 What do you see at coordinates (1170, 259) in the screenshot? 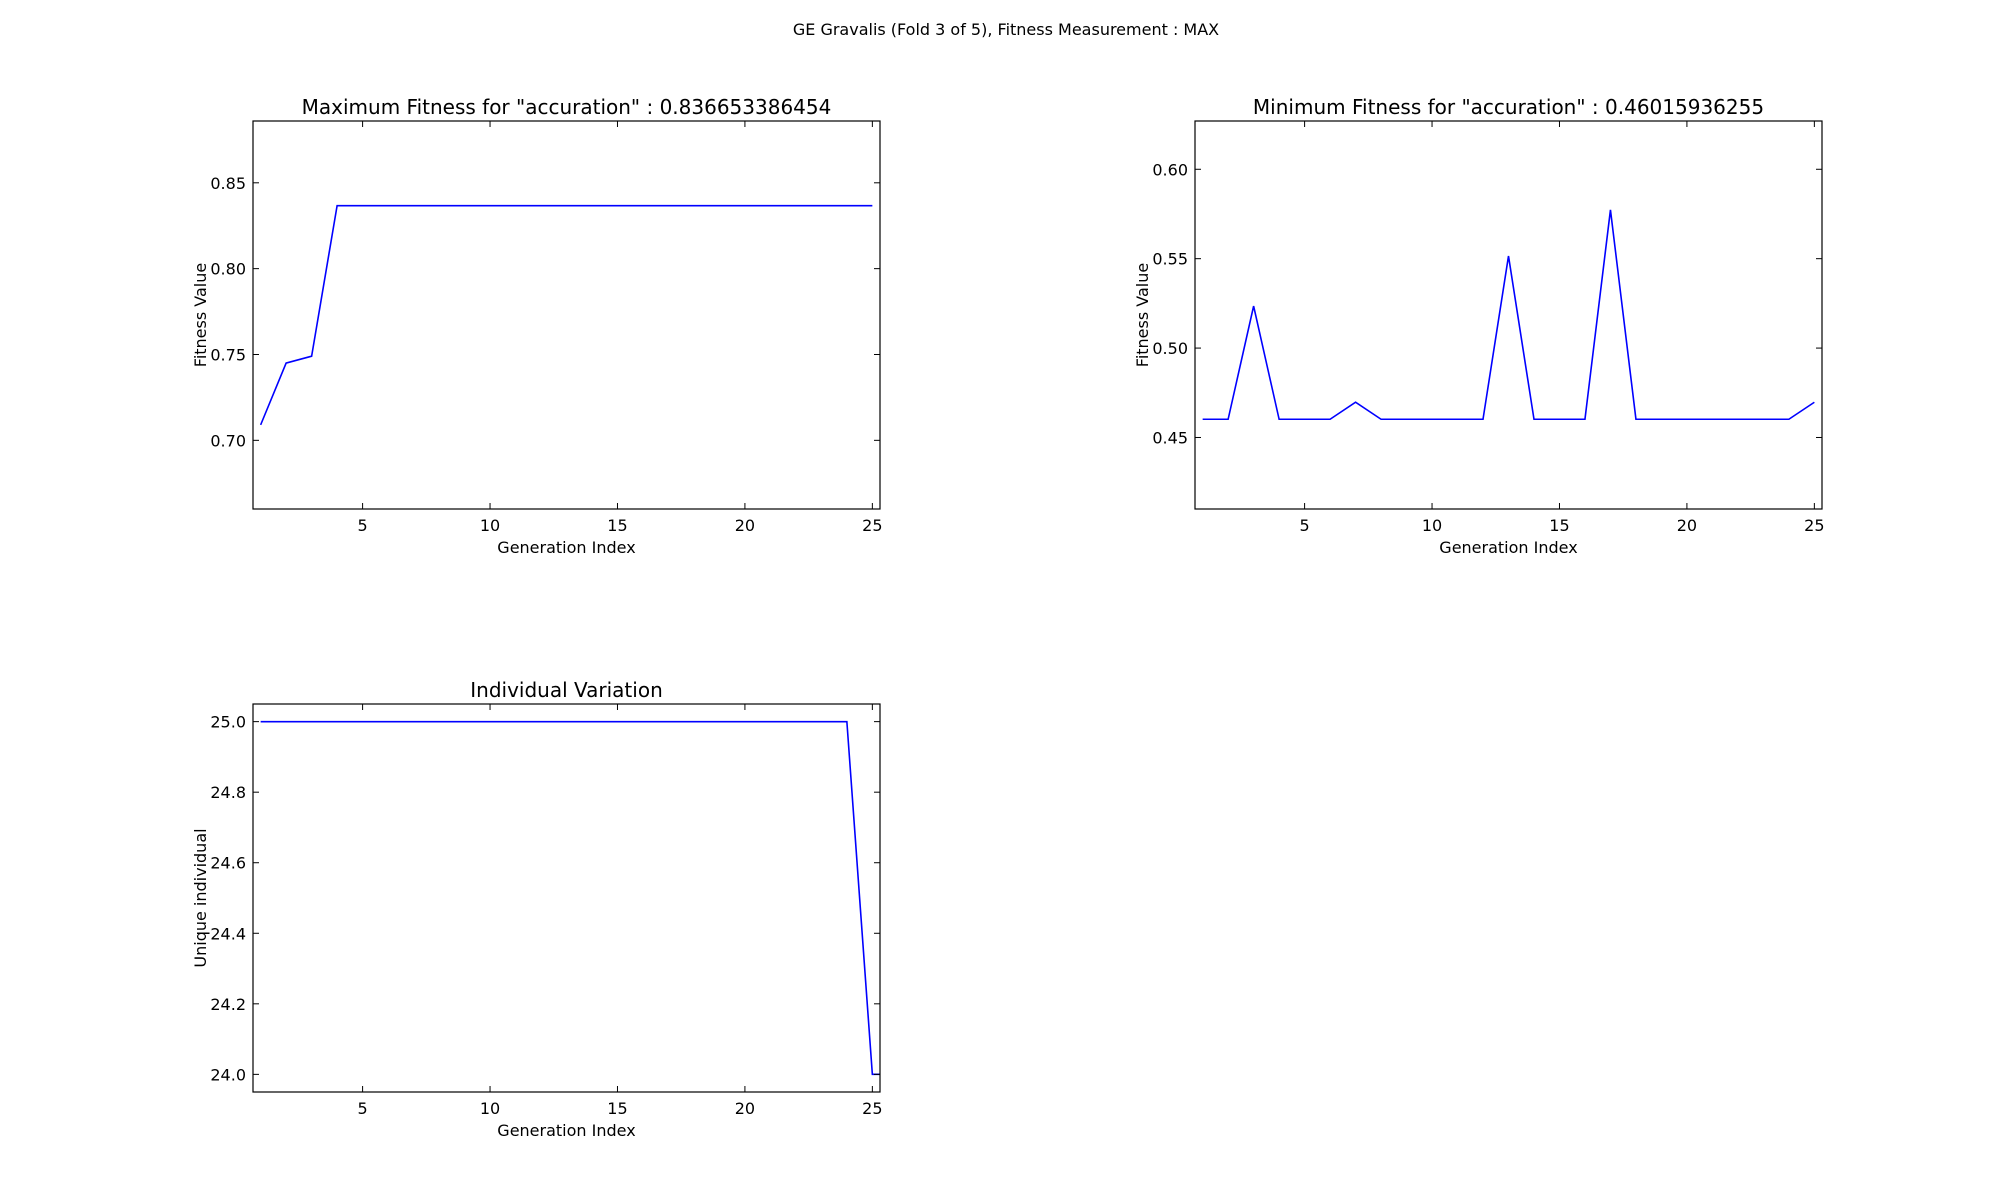
I see `y-tick-label: 0.55` at bounding box center [1170, 259].